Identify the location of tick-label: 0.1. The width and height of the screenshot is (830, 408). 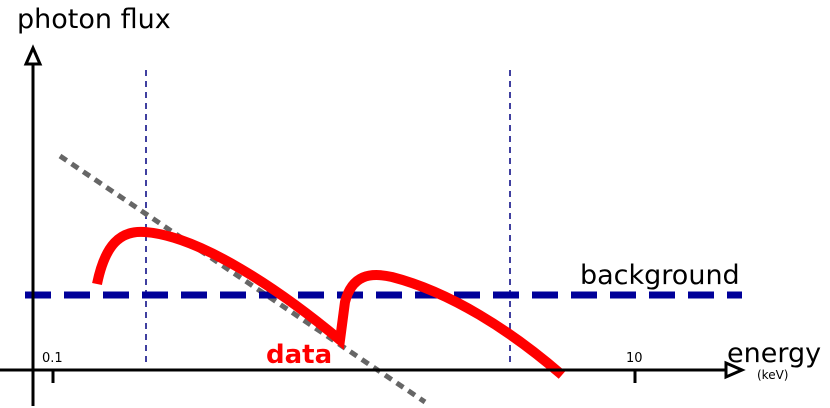
(52, 358).